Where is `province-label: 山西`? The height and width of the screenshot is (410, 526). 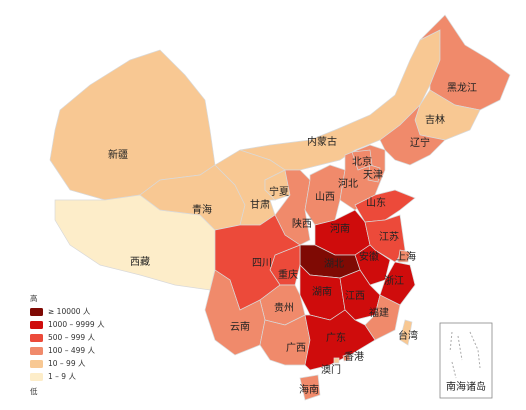
province-label: 山西 is located at coordinates (325, 197).